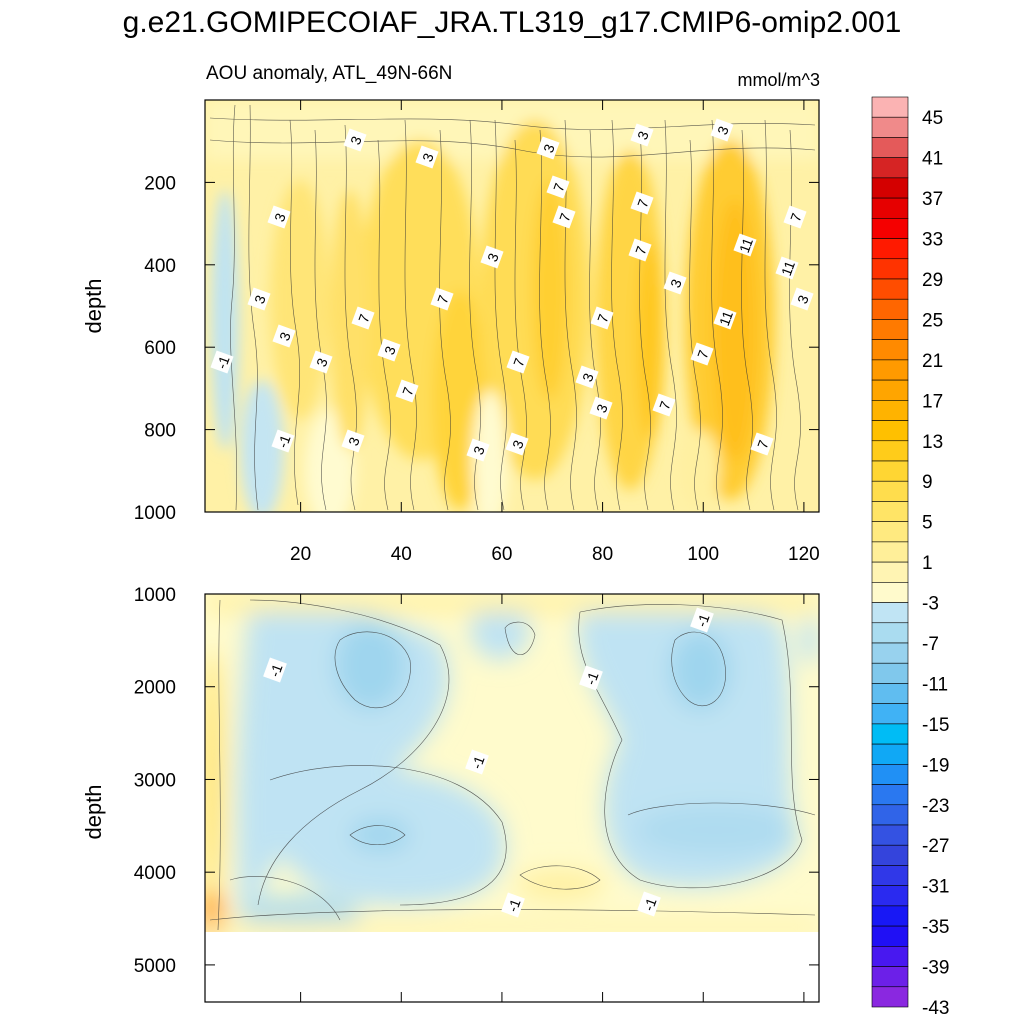 This screenshot has height=1024, width=1024. Describe the element at coordinates (927, 563) in the screenshot. I see `colorbar-label: 1` at that location.